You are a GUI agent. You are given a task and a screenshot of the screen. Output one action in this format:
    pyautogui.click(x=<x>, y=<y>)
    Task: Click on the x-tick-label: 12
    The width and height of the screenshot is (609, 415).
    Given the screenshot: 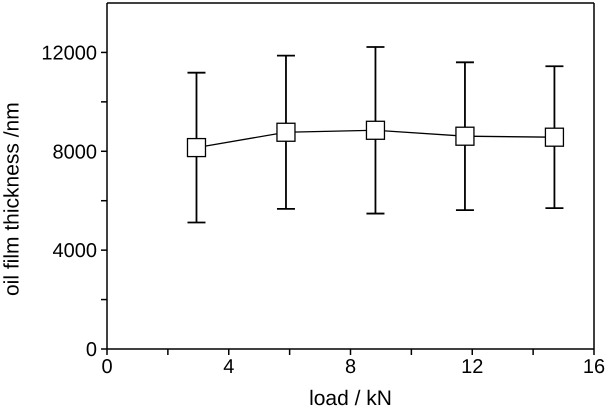 What is the action you would take?
    pyautogui.click(x=472, y=367)
    